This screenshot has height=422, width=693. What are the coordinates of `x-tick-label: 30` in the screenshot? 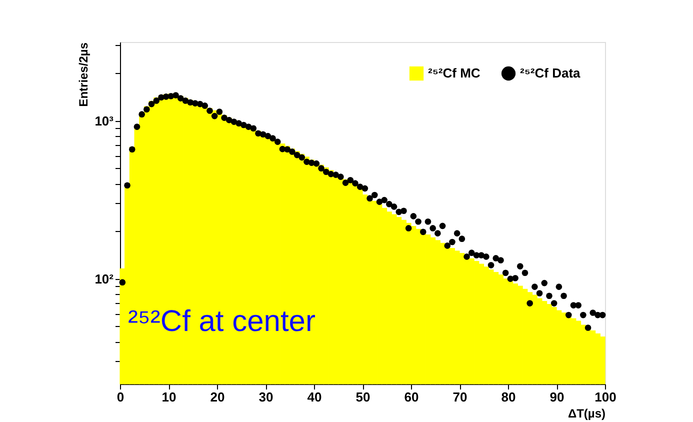 It's located at (266, 397).